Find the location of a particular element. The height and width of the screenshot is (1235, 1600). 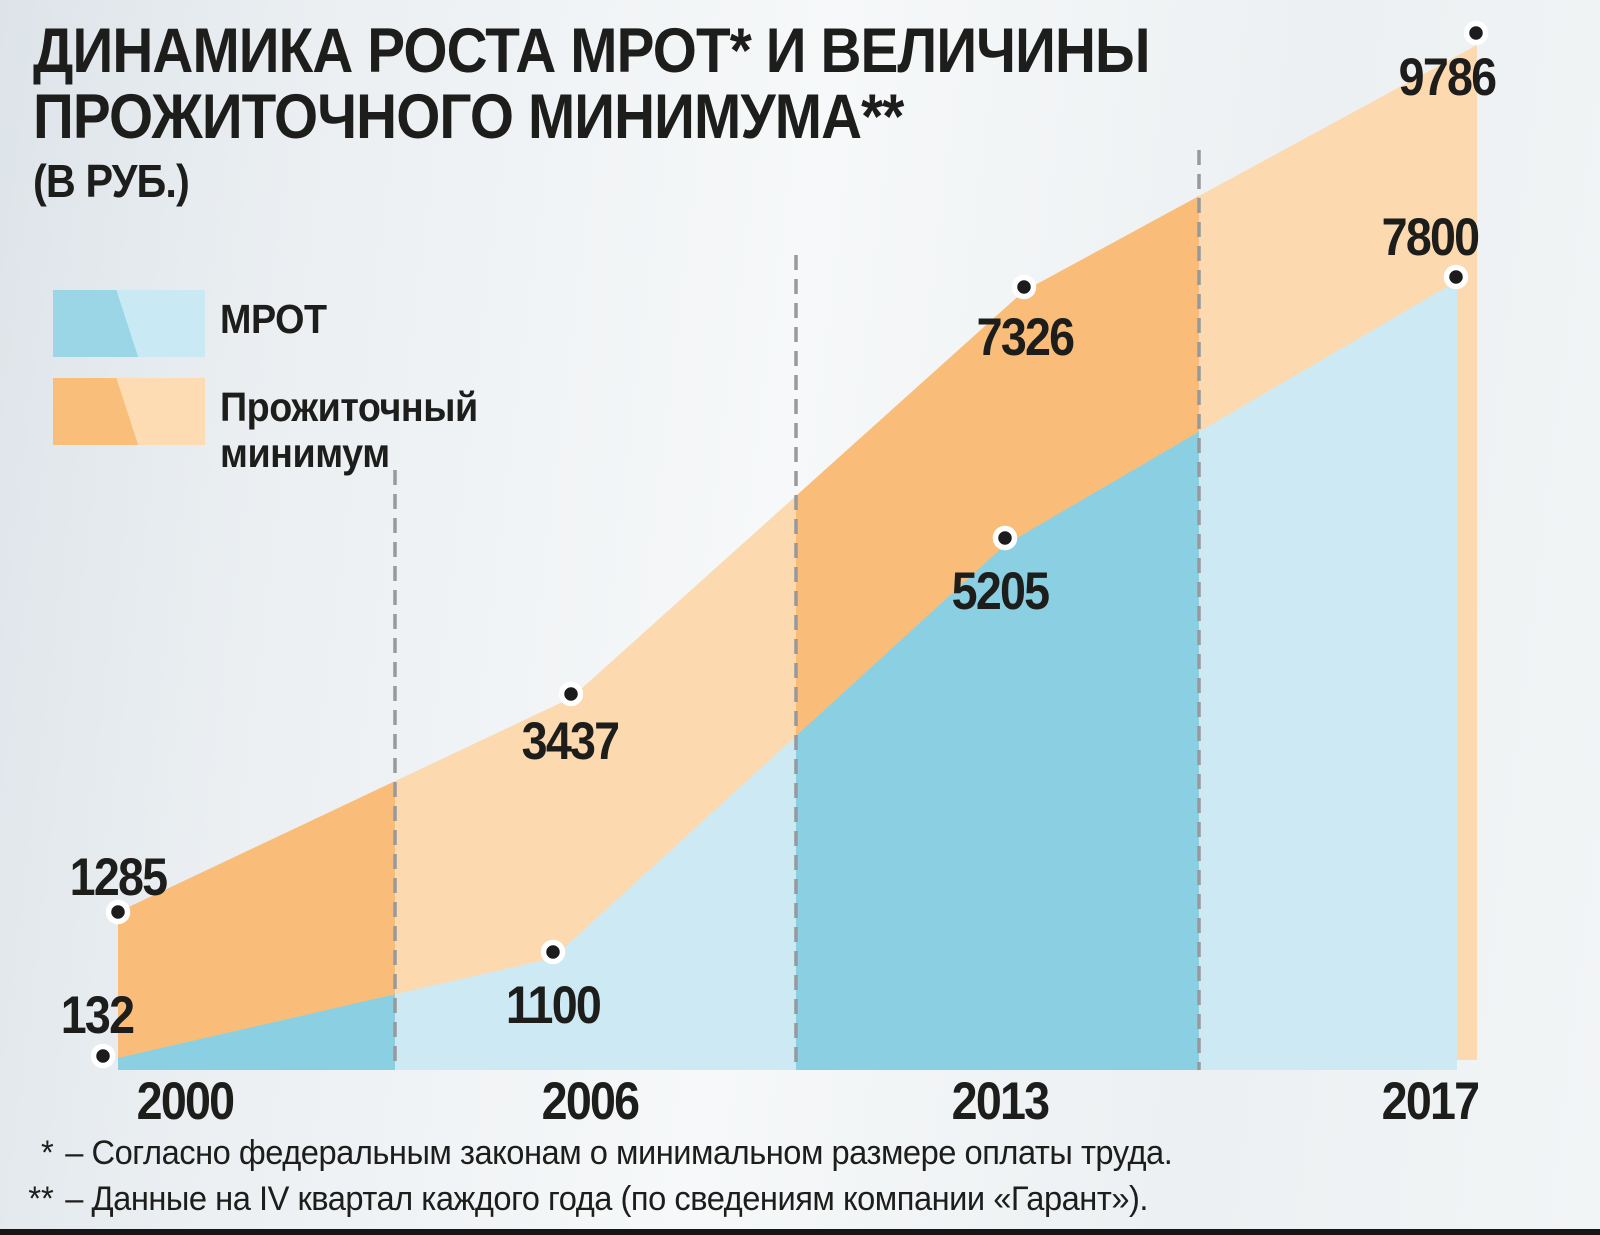

legend-item-mrot: МРОТ is located at coordinates (296, 323).